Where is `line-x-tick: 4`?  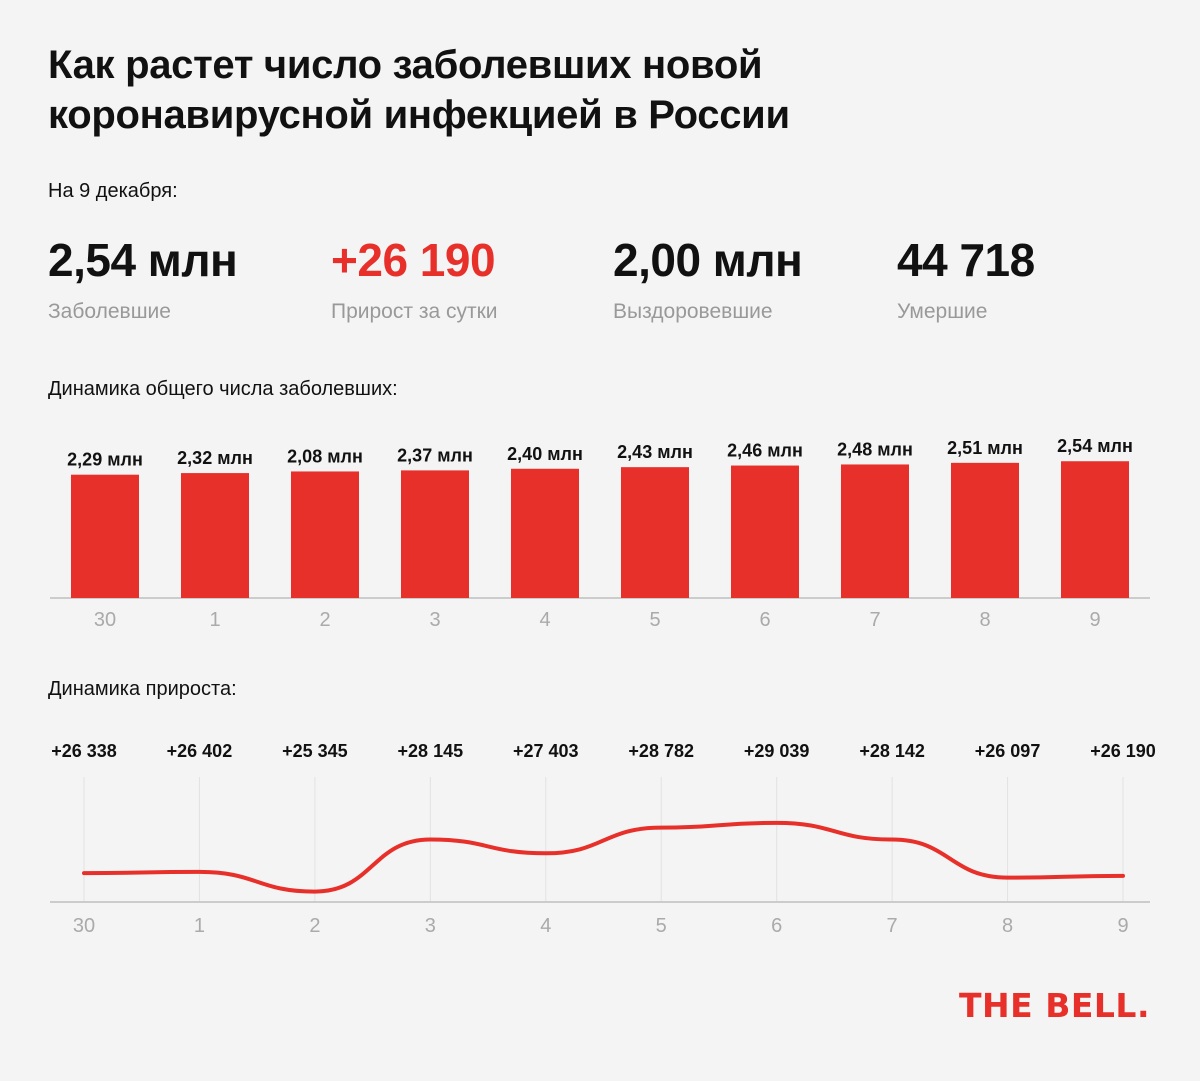 line-x-tick: 4 is located at coordinates (545, 926).